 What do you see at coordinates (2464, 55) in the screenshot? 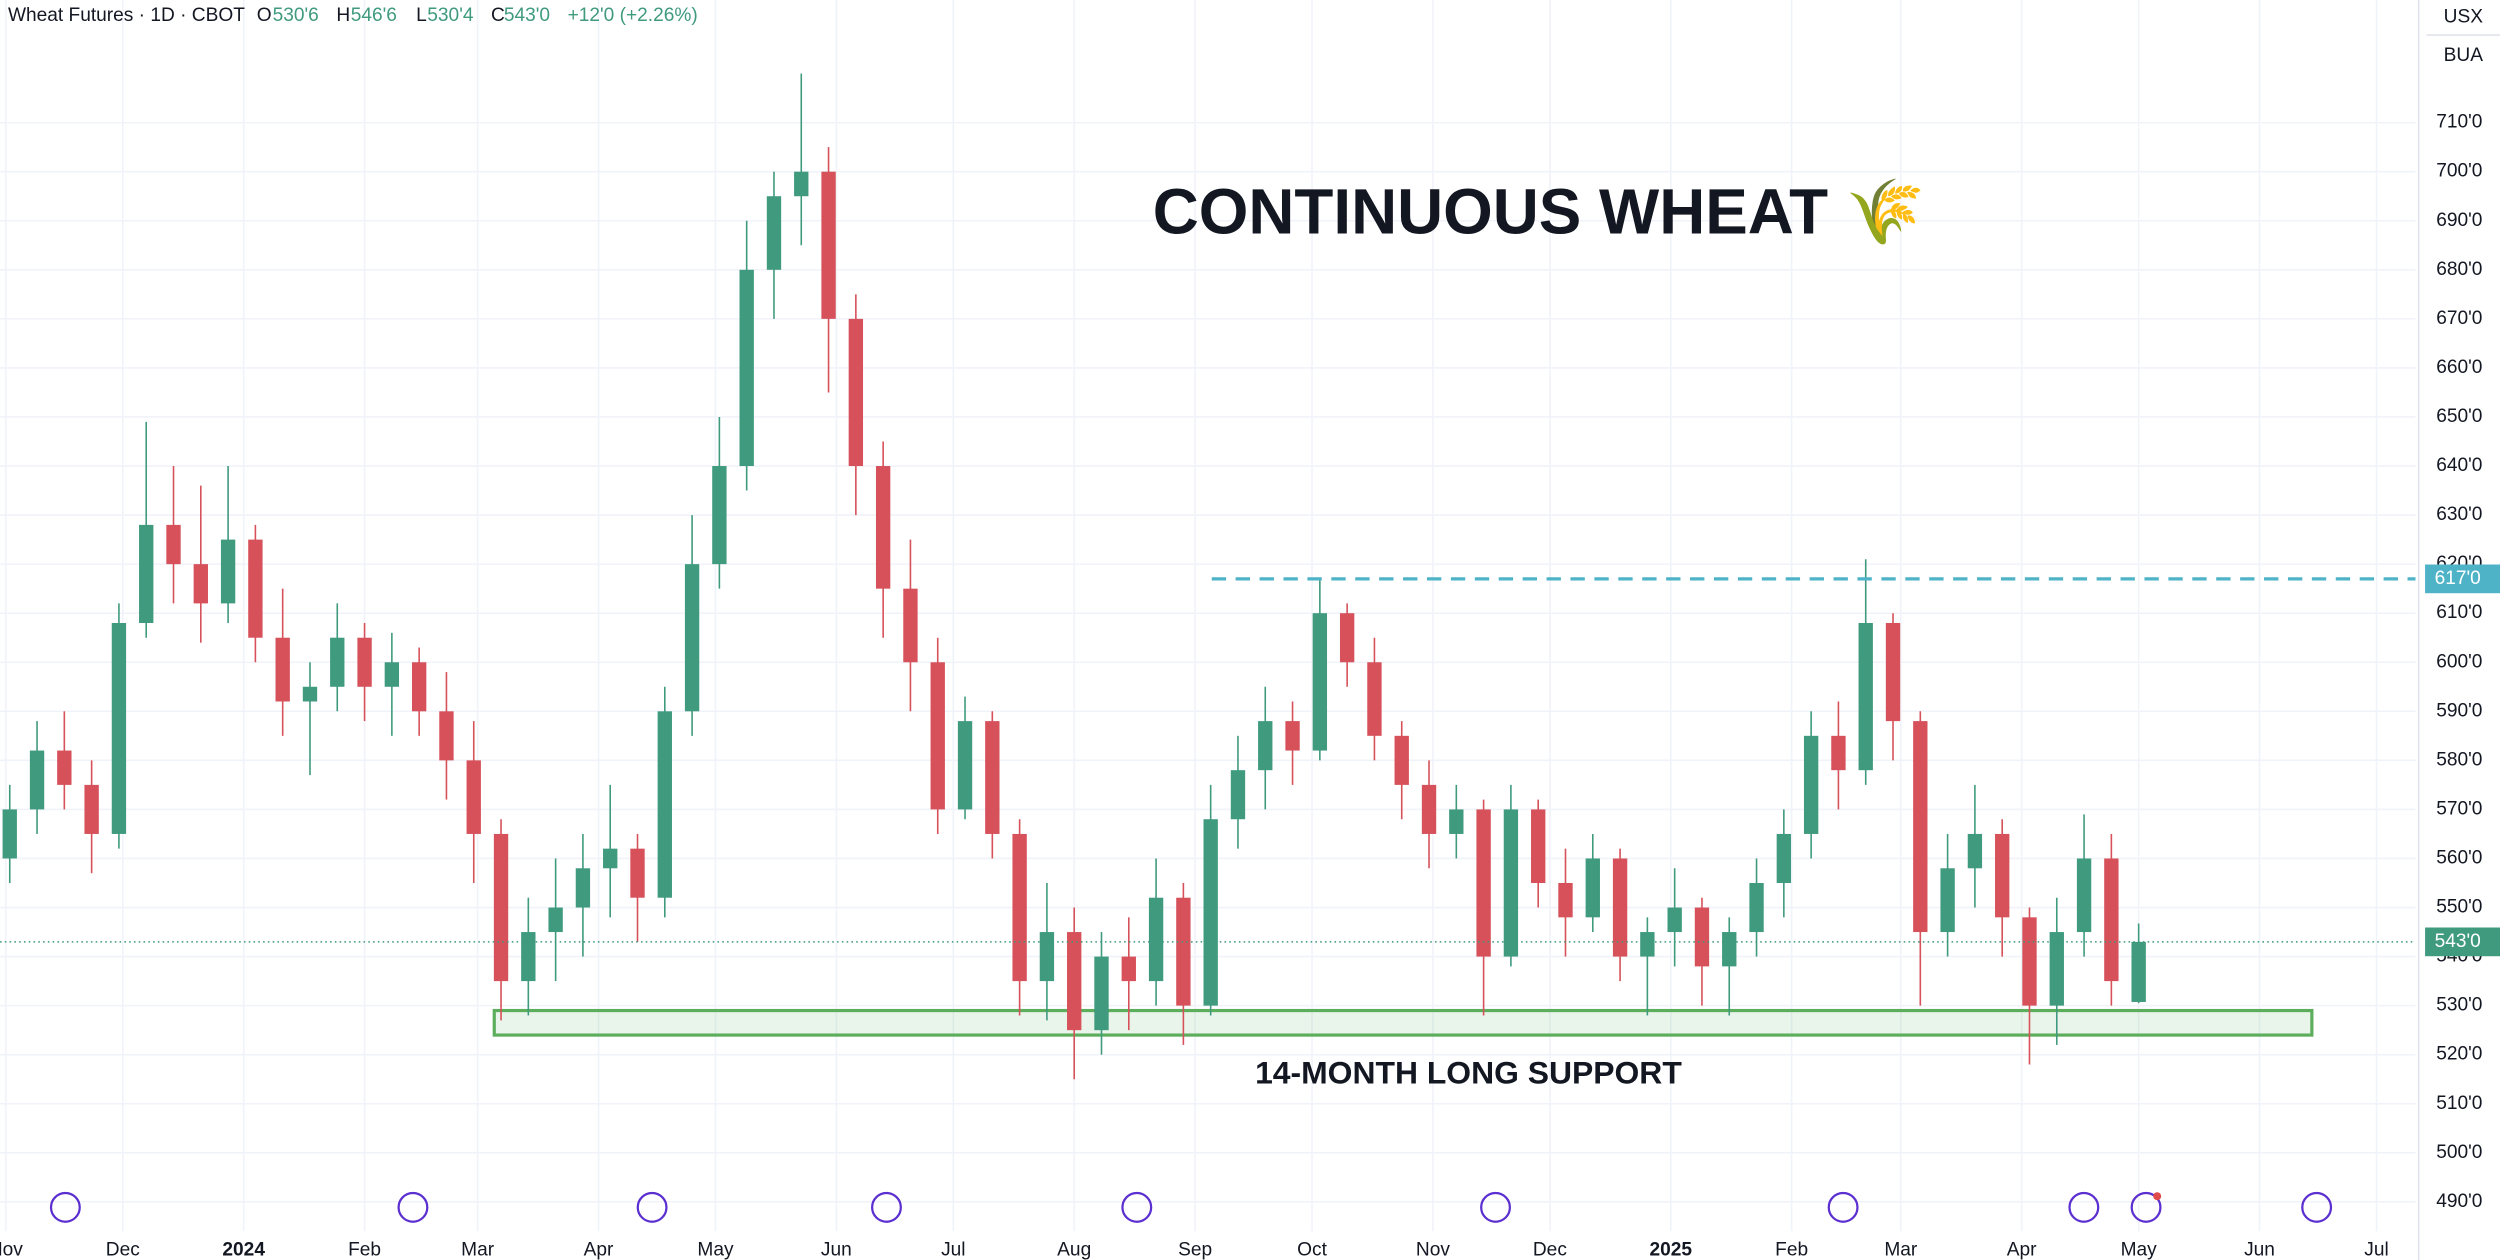
I see `unit: BUA` at bounding box center [2464, 55].